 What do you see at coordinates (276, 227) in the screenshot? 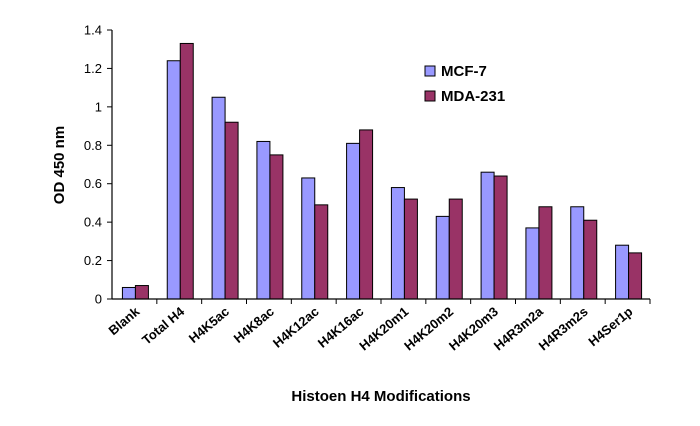
I see `bar-mda231-h4k8ac` at bounding box center [276, 227].